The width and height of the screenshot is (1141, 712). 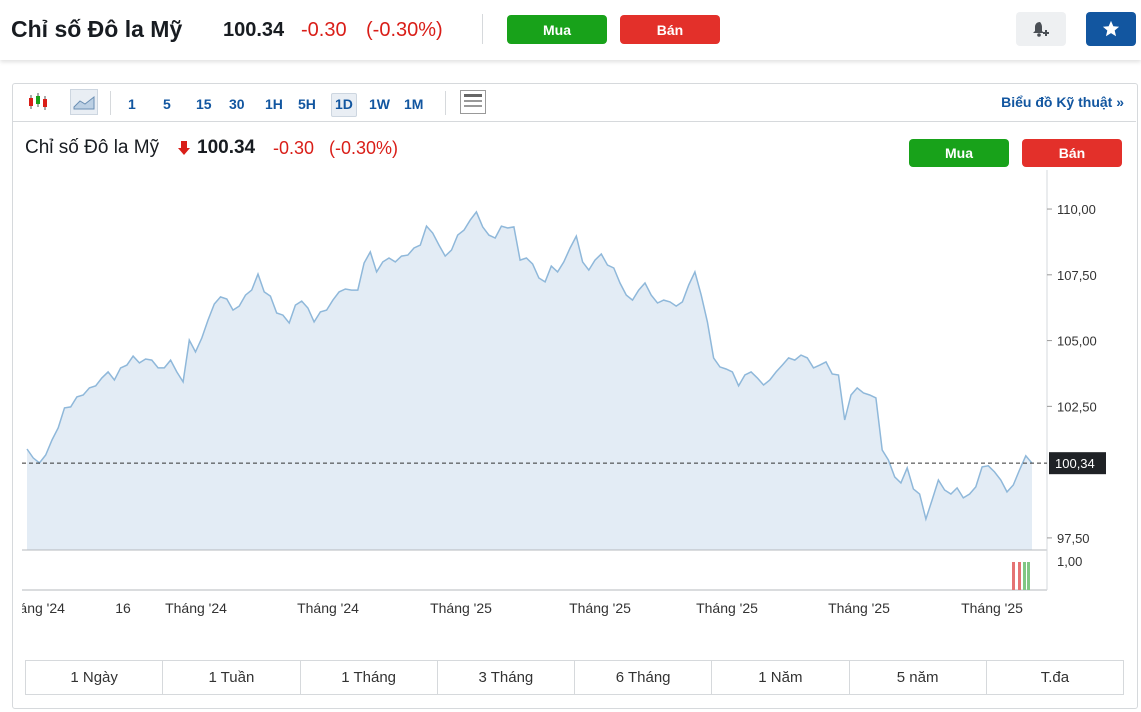 I want to click on buy-button: Mua, so click(x=557, y=29).